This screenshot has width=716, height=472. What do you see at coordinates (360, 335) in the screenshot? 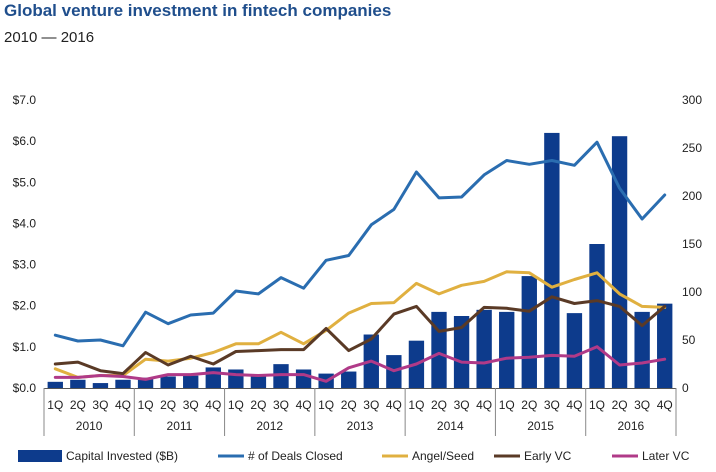
I see `series-line-early-vc` at bounding box center [360, 335].